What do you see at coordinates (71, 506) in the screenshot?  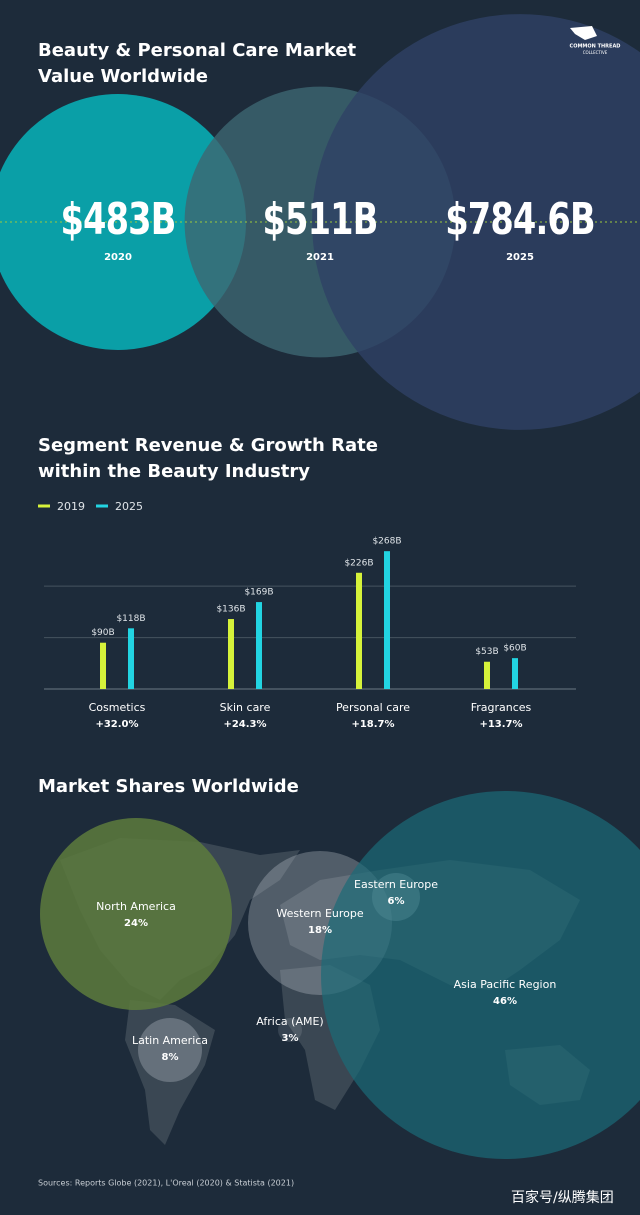 I see `legend-label: 2019` at bounding box center [71, 506].